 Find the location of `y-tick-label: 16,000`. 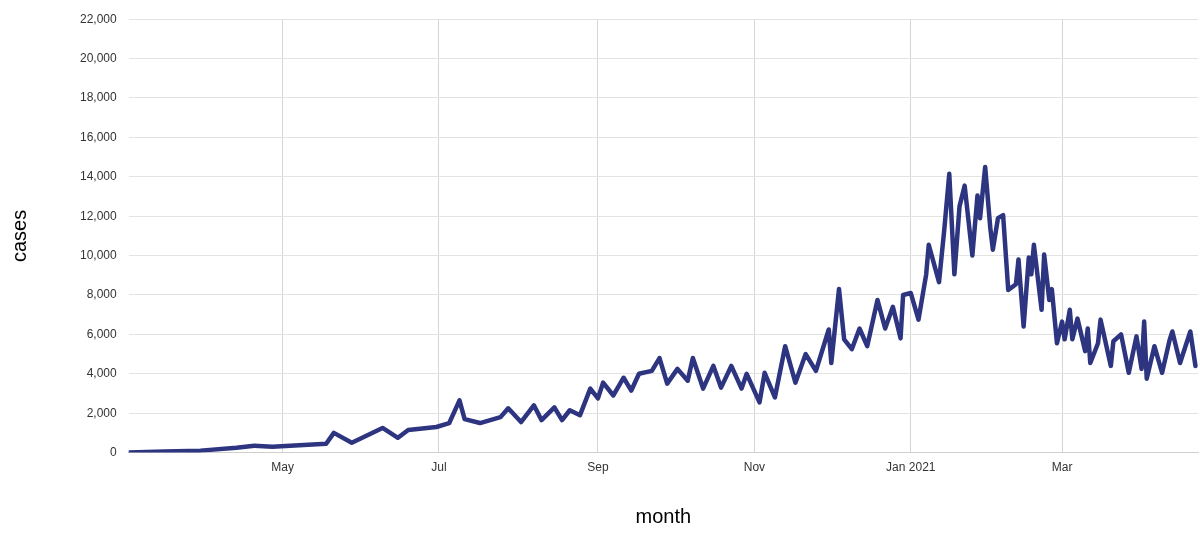

y-tick-label: 16,000 is located at coordinates (99, 136).